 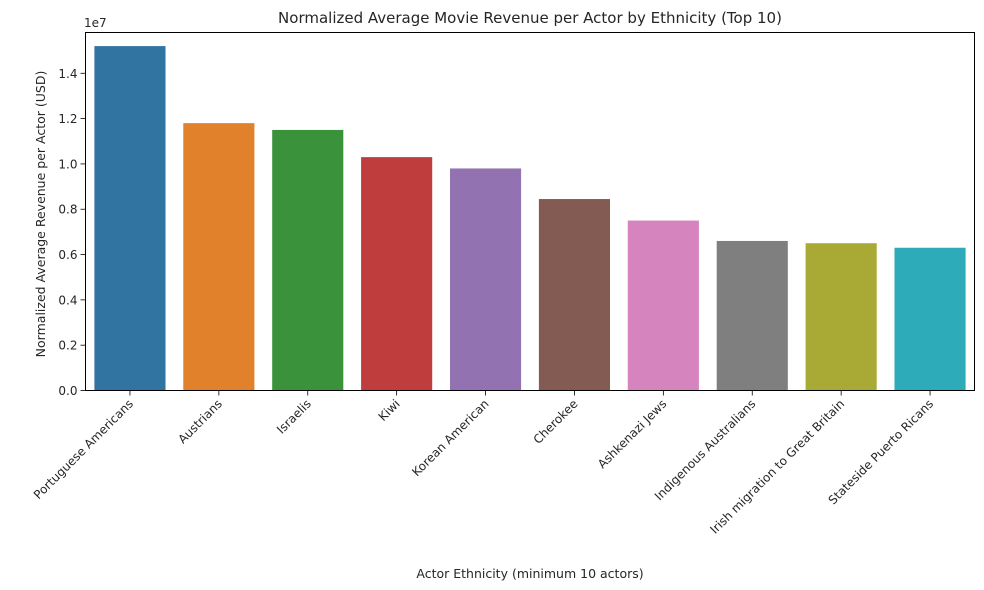 I want to click on x-axis-label: Actor Ethnicity (minimum 10 actors), so click(x=529, y=573).